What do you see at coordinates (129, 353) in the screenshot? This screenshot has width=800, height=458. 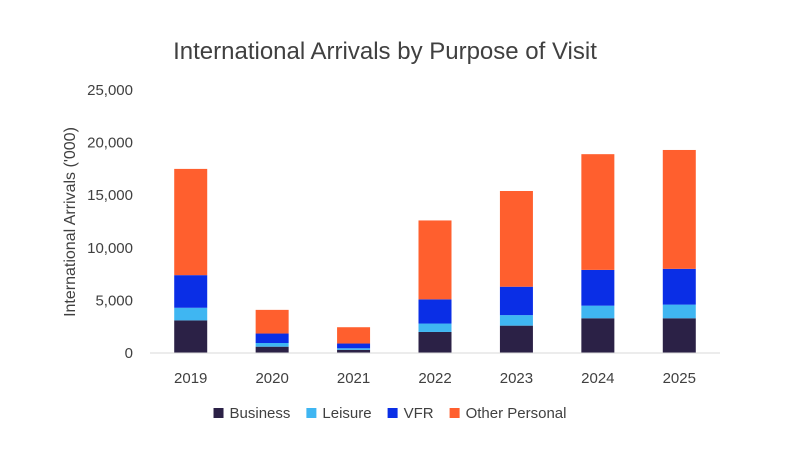 I see `y-tick-label: 0` at bounding box center [129, 353].